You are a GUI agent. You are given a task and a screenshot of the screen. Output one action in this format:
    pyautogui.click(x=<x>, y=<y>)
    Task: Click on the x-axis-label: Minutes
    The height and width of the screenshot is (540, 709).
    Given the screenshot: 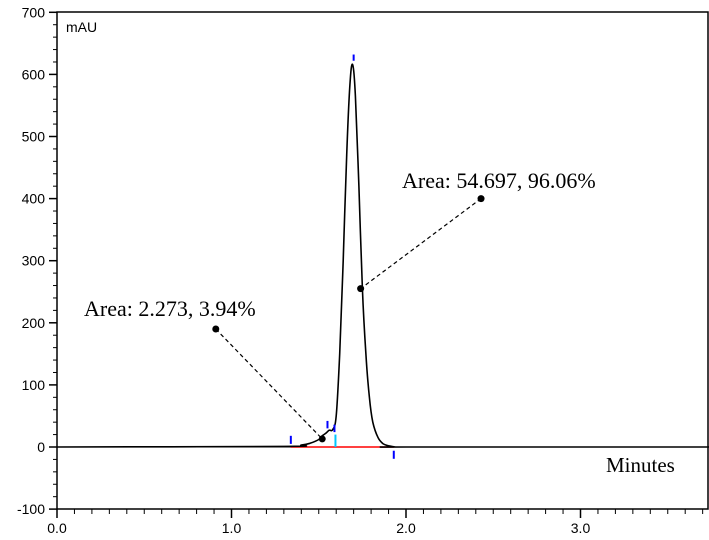 What is the action you would take?
    pyautogui.click(x=640, y=465)
    